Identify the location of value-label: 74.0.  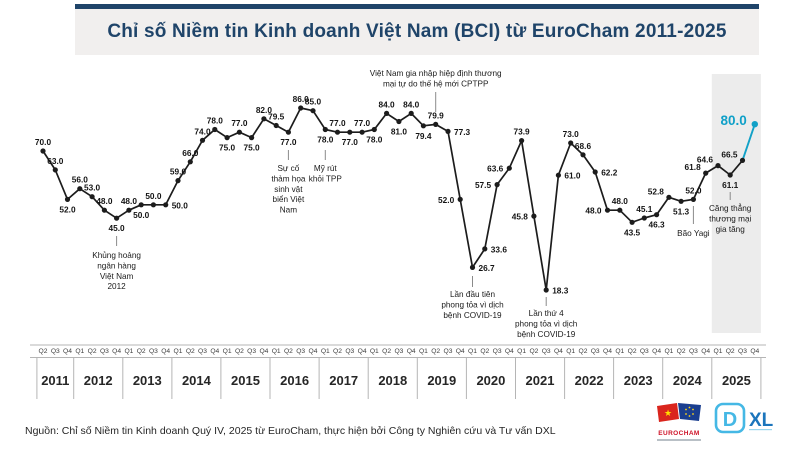
(202, 131).